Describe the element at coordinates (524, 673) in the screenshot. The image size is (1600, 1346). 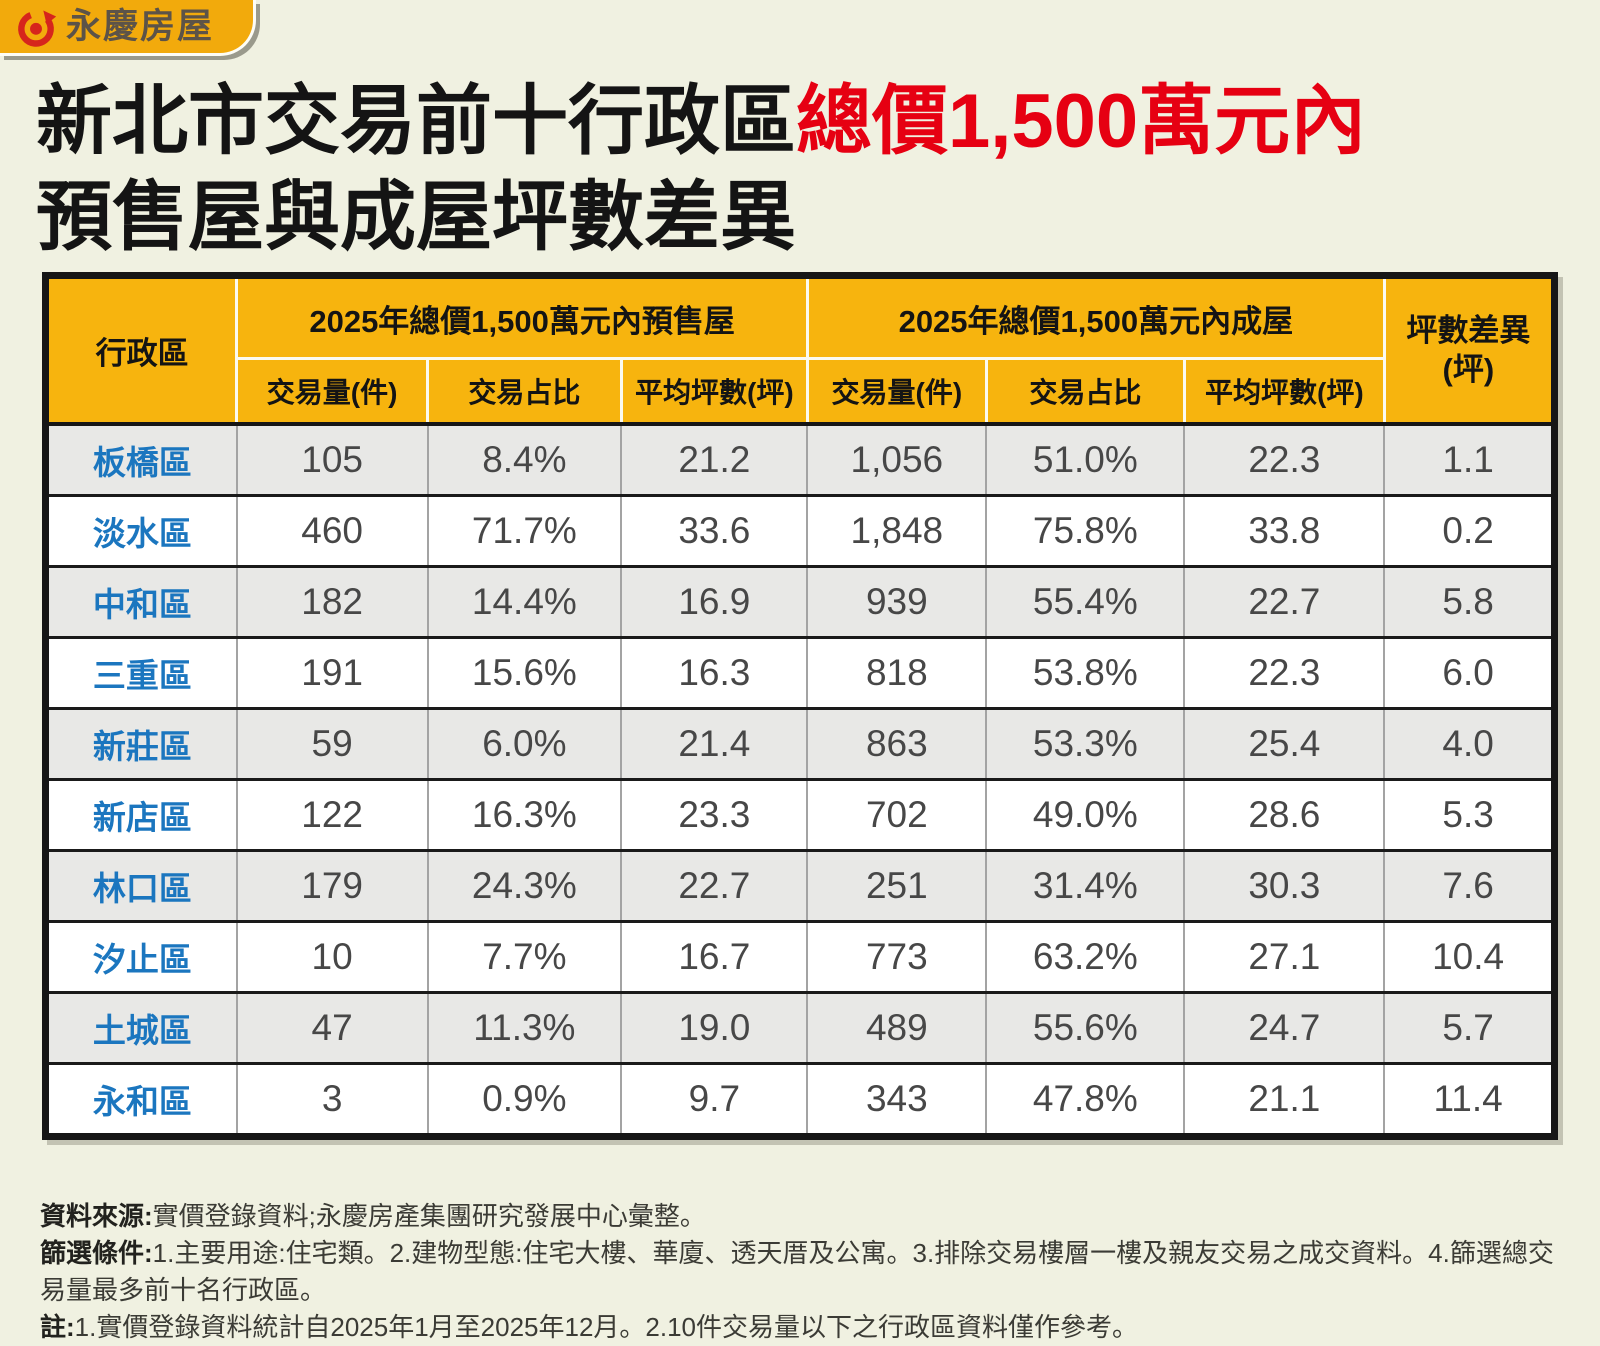
I see `cell-value: 15.6%` at that location.